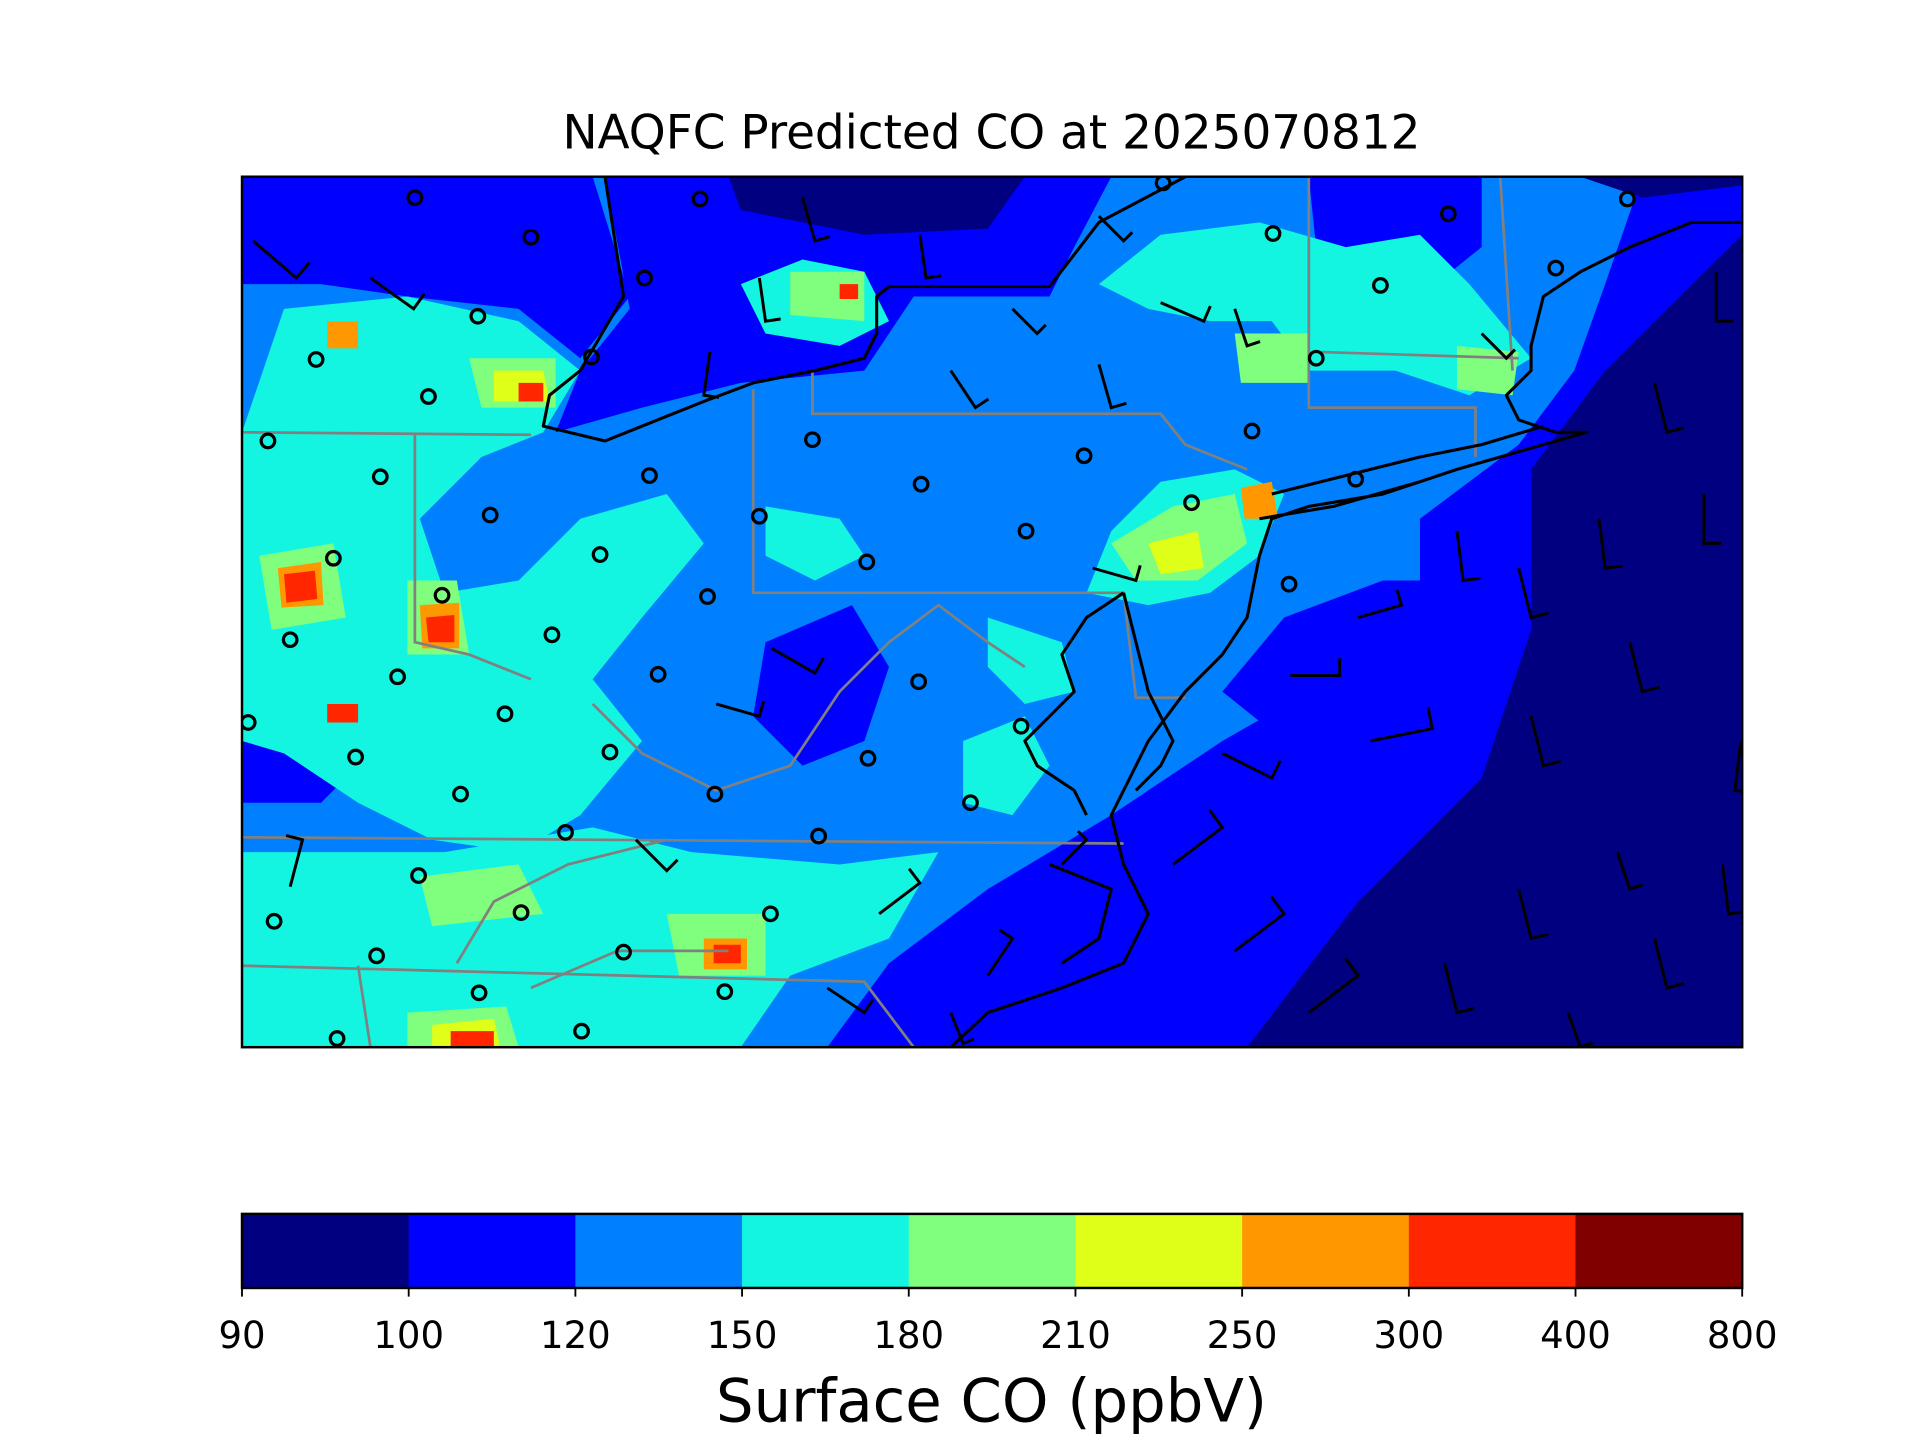 The height and width of the screenshot is (1440, 1920). Describe the element at coordinates (408, 1335) in the screenshot. I see `colorbar-tick-label: 100` at that location.